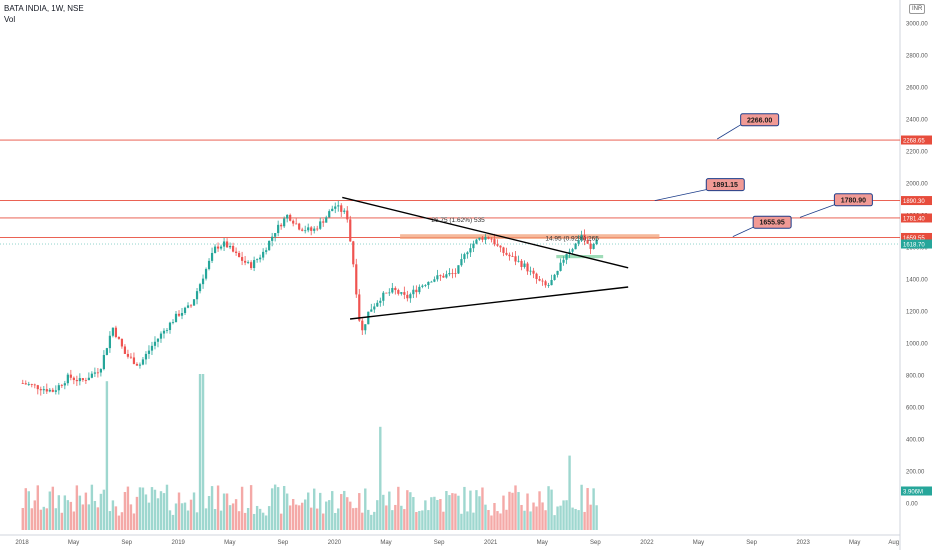  What do you see at coordinates (853, 200) in the screenshot?
I see `callout-box` at bounding box center [853, 200].